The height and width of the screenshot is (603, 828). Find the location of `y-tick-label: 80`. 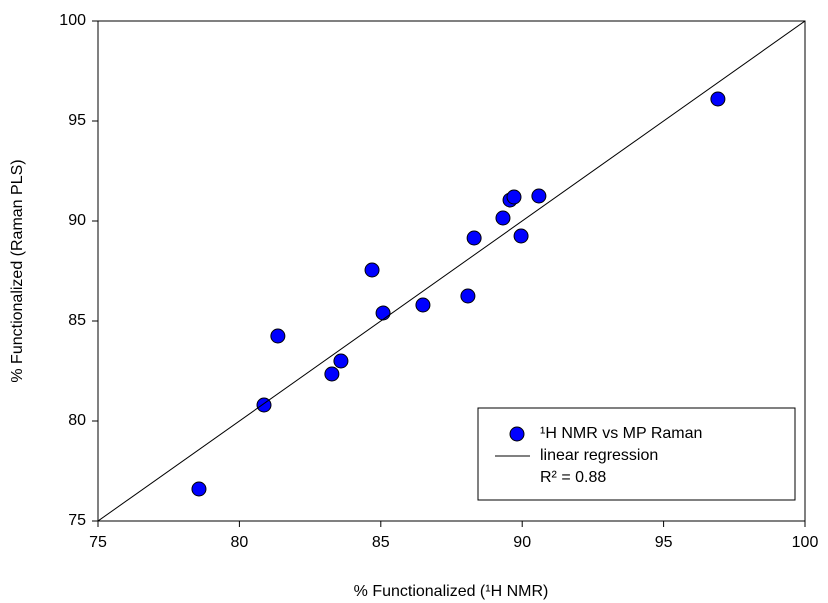

y-tick-label: 80 is located at coordinates (77, 420).